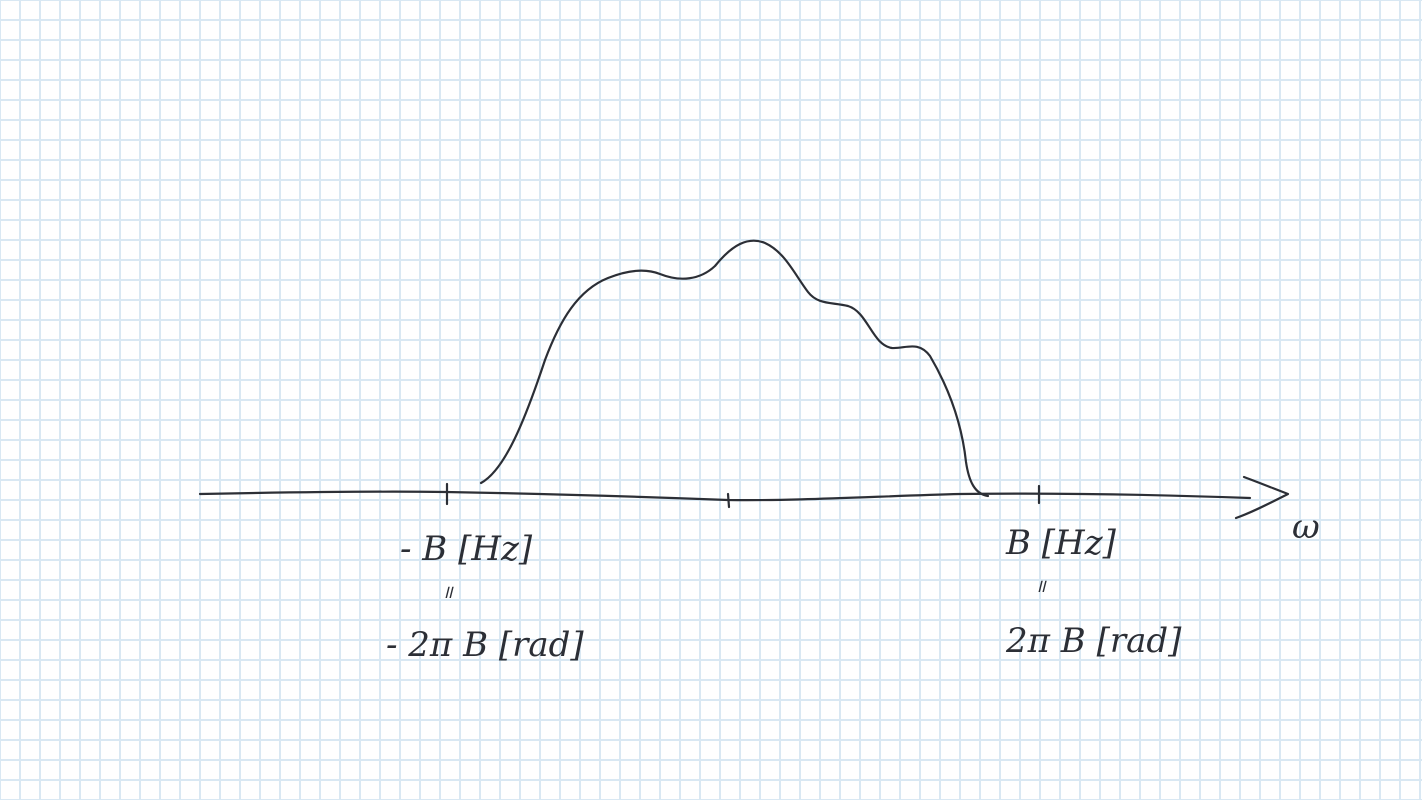 The width and height of the screenshot is (1422, 800). Describe the element at coordinates (1041, 586) in the screenshot. I see `label-plus-b-equals: ॥` at that location.